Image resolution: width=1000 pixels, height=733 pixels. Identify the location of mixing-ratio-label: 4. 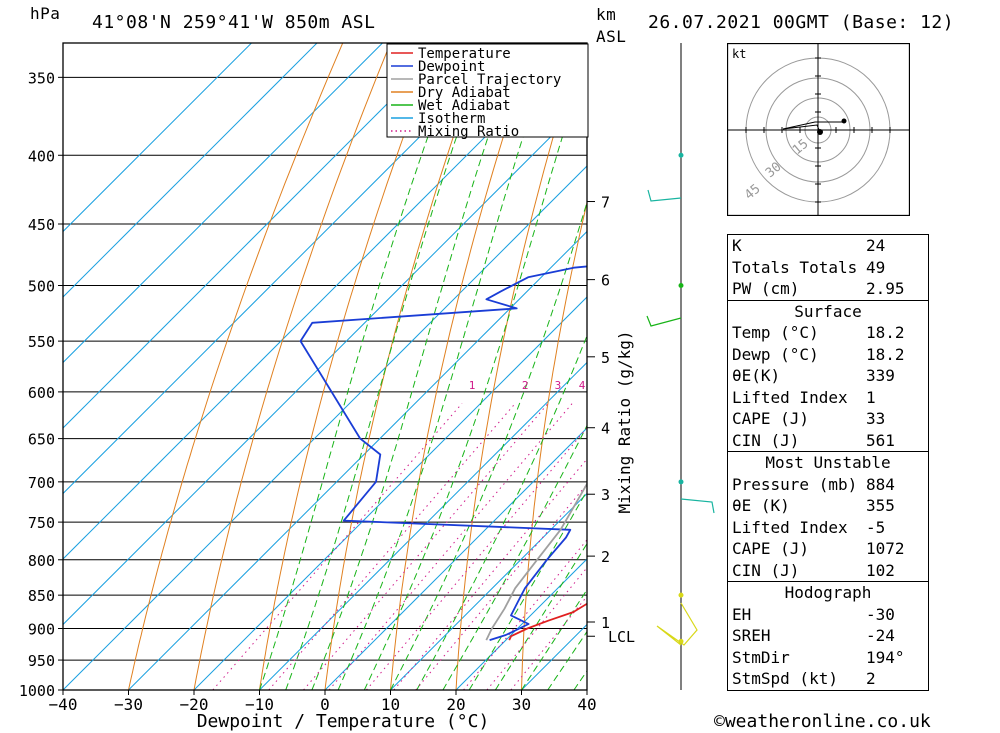
(582, 385).